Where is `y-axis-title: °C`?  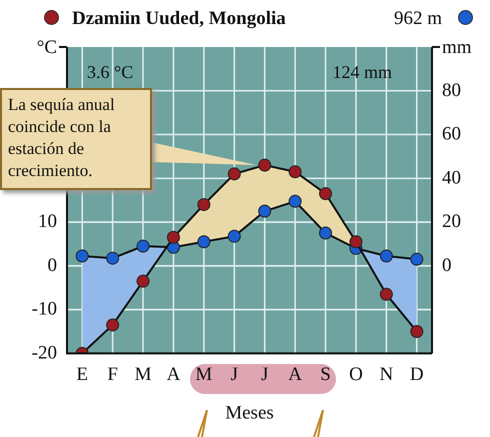
y-axis-title: °C is located at coordinates (46, 47).